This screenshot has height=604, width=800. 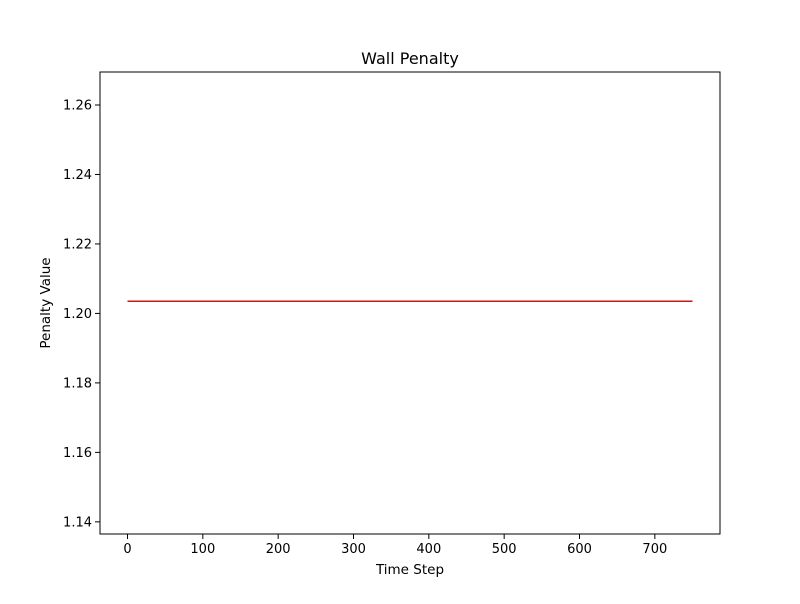 What do you see at coordinates (77, 522) in the screenshot?
I see `y-tick-label: 1.14` at bounding box center [77, 522].